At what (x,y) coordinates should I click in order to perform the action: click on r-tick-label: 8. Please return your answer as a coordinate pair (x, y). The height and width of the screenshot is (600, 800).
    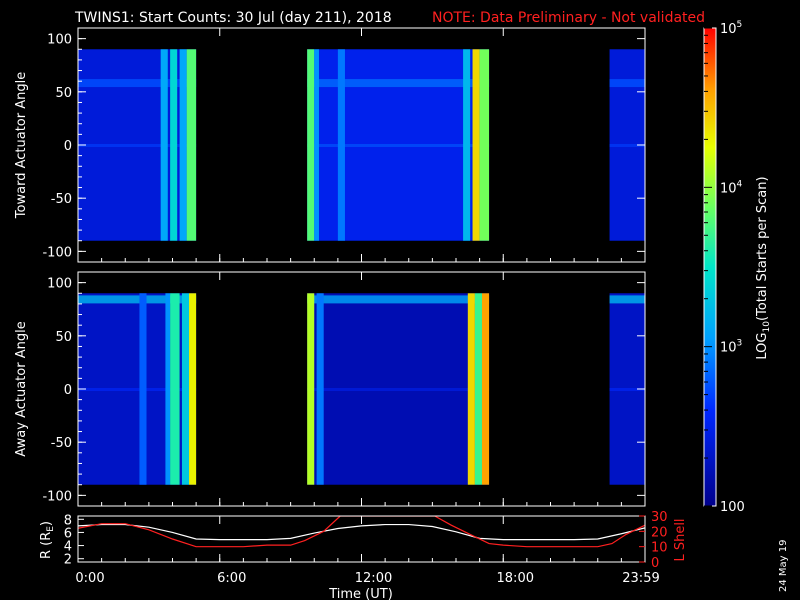
    Looking at the image, I should click on (68, 520).